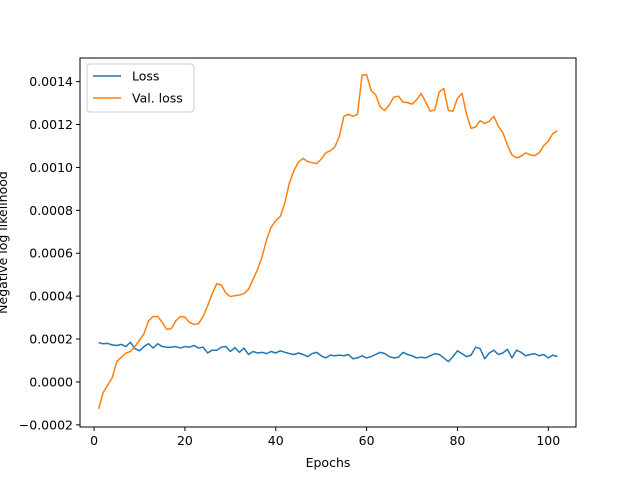 The width and height of the screenshot is (640, 480). I want to click on series-line-loss, so click(328, 352).